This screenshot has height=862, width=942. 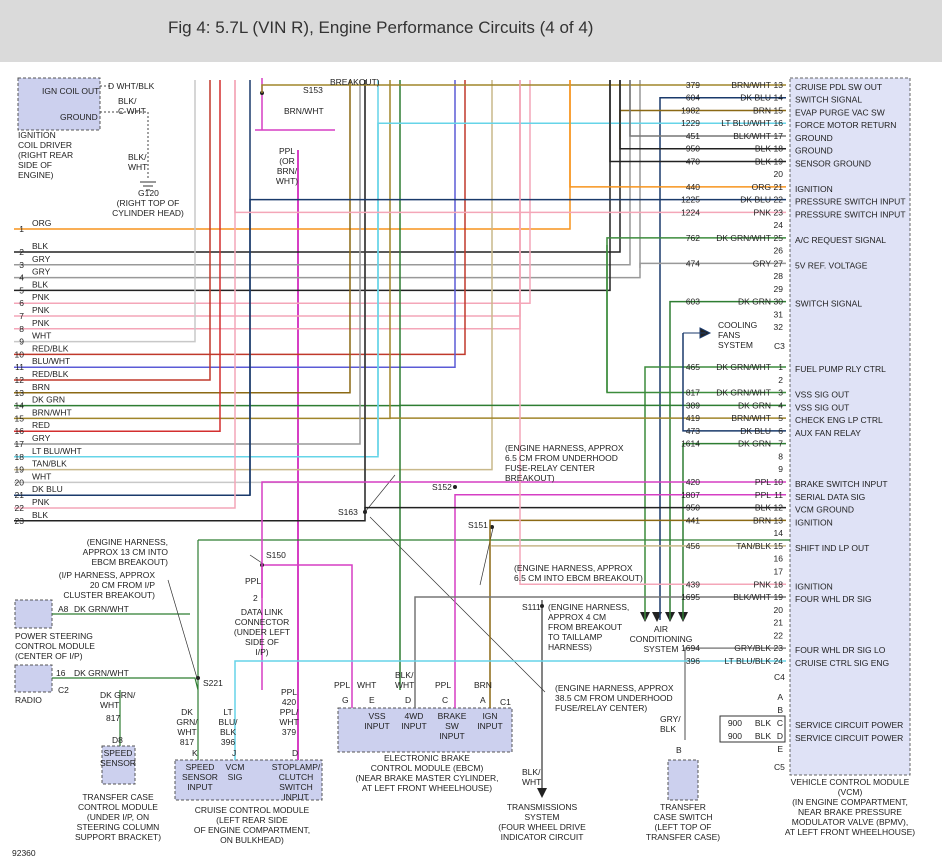 What do you see at coordinates (377, 726) in the screenshot?
I see `label: INPUT` at bounding box center [377, 726].